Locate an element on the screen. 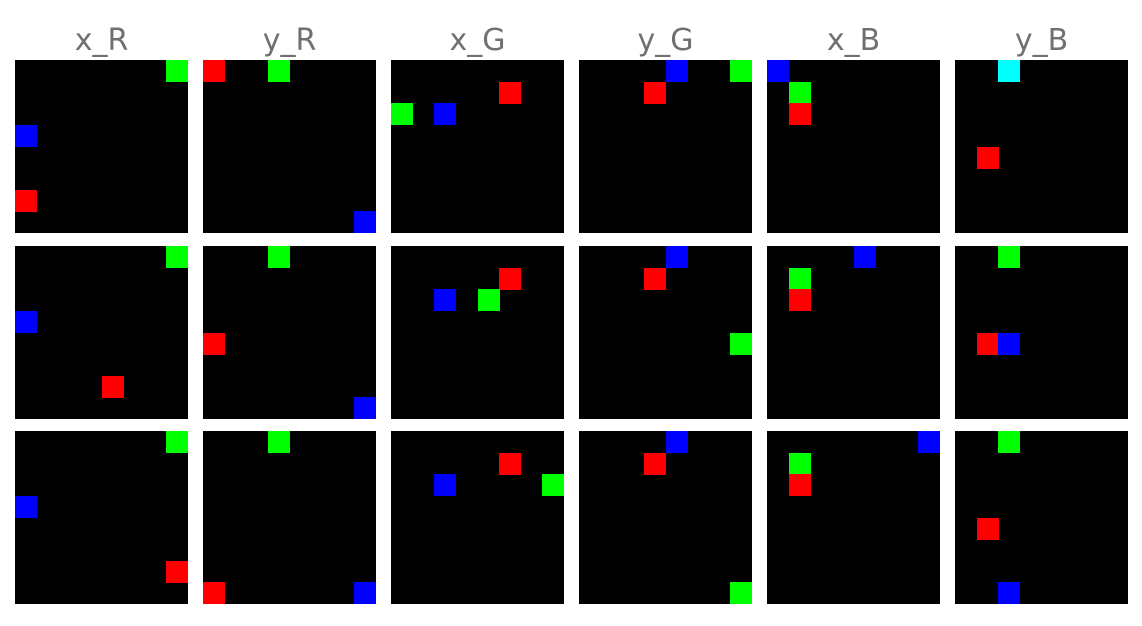 This screenshot has height=626, width=1142. panel-row3-x-b is located at coordinates (853, 517).